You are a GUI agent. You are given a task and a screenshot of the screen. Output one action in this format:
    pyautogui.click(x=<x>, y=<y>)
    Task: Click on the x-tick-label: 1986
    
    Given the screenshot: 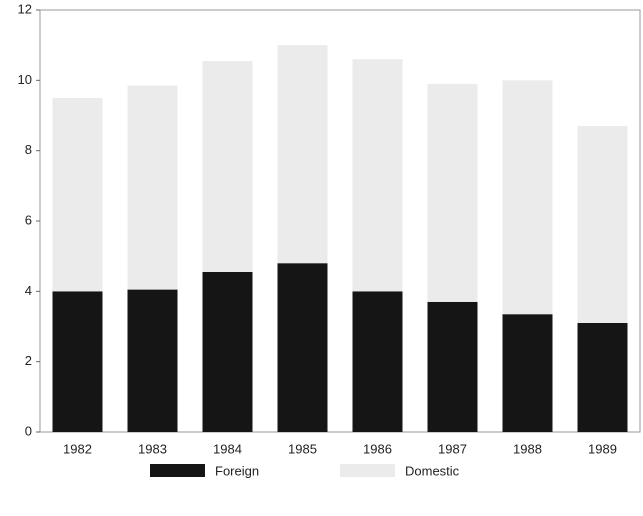 What is the action you would take?
    pyautogui.click(x=377, y=448)
    